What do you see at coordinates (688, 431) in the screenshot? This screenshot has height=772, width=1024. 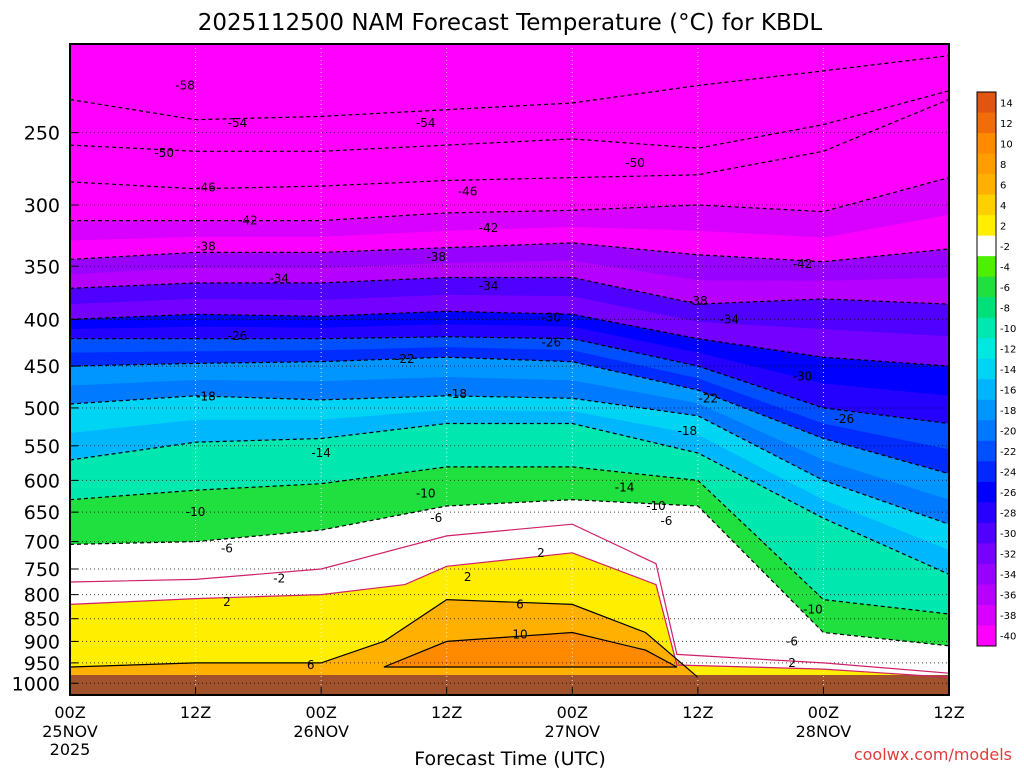 I see `contour-label: -18` at bounding box center [688, 431].